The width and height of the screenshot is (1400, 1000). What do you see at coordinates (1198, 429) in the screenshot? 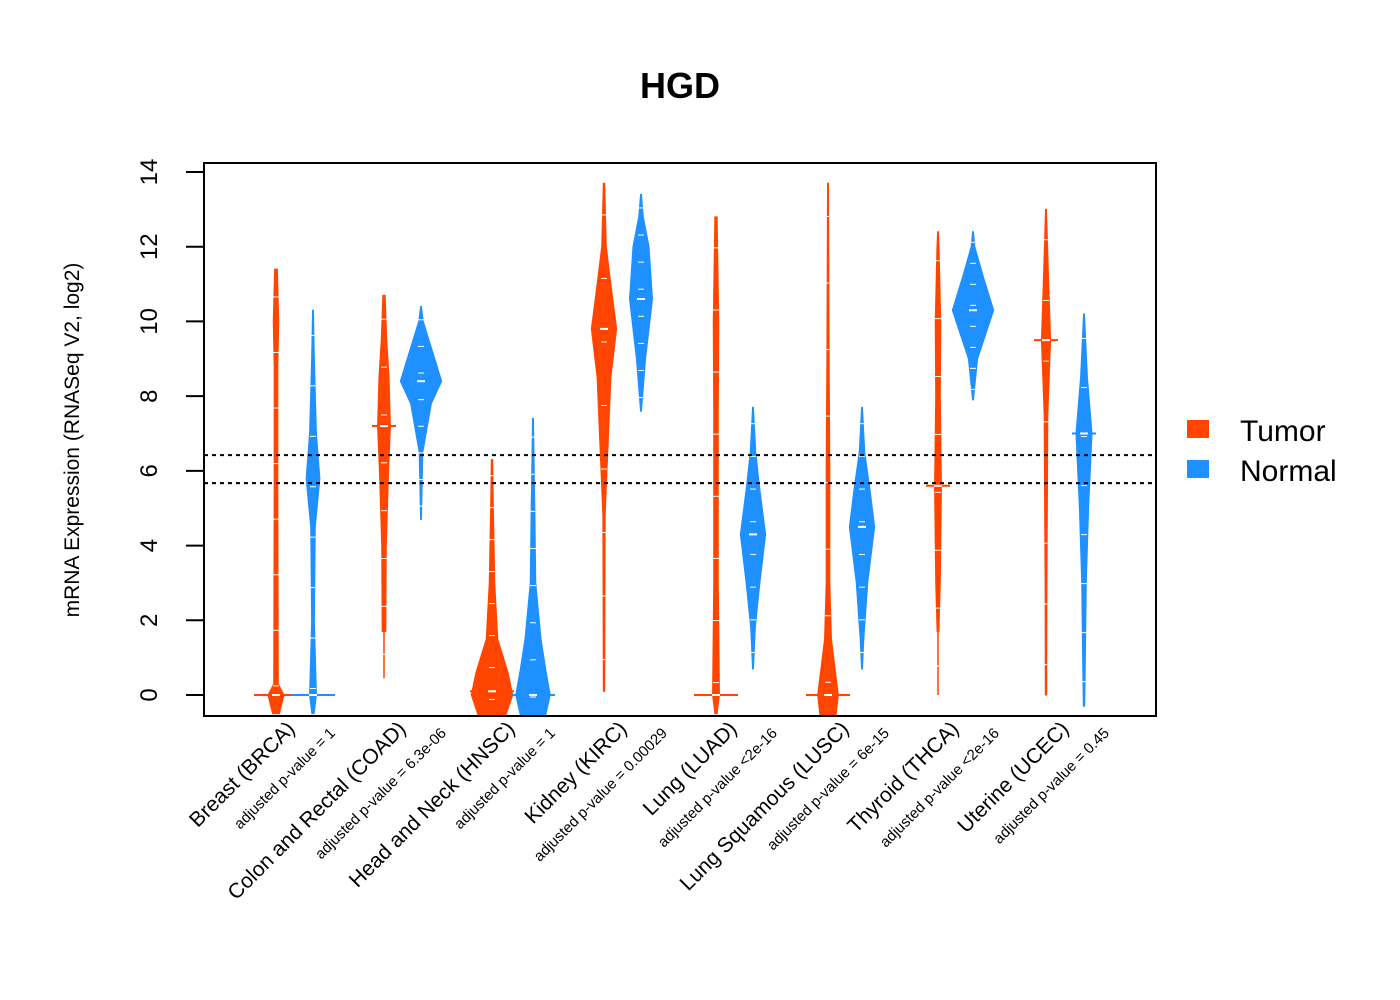
I see `legend-swatch-tumor` at bounding box center [1198, 429].